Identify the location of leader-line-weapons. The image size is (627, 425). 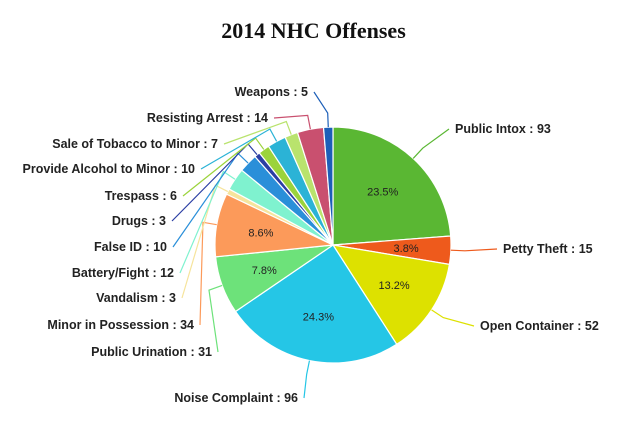
(321, 109).